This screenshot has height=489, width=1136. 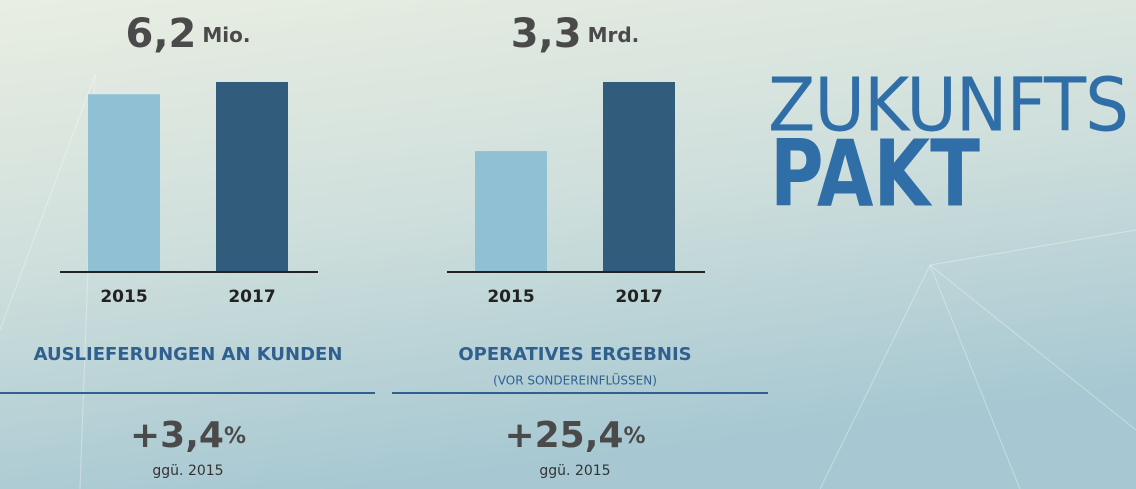 I want to click on headline-value: 3,3, so click(x=546, y=34).